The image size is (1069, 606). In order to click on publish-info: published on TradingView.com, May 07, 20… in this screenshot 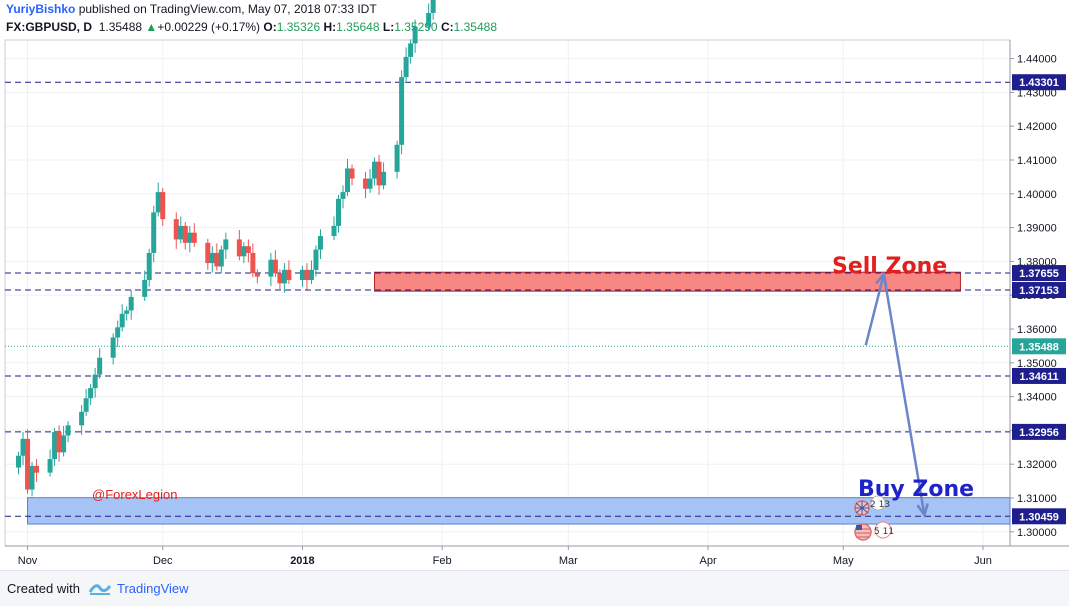, I will do `click(227, 9)`.